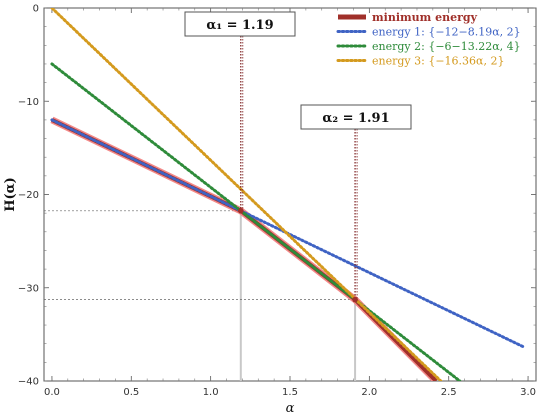  I want to click on x-tick-label: 2.0, so click(369, 392).